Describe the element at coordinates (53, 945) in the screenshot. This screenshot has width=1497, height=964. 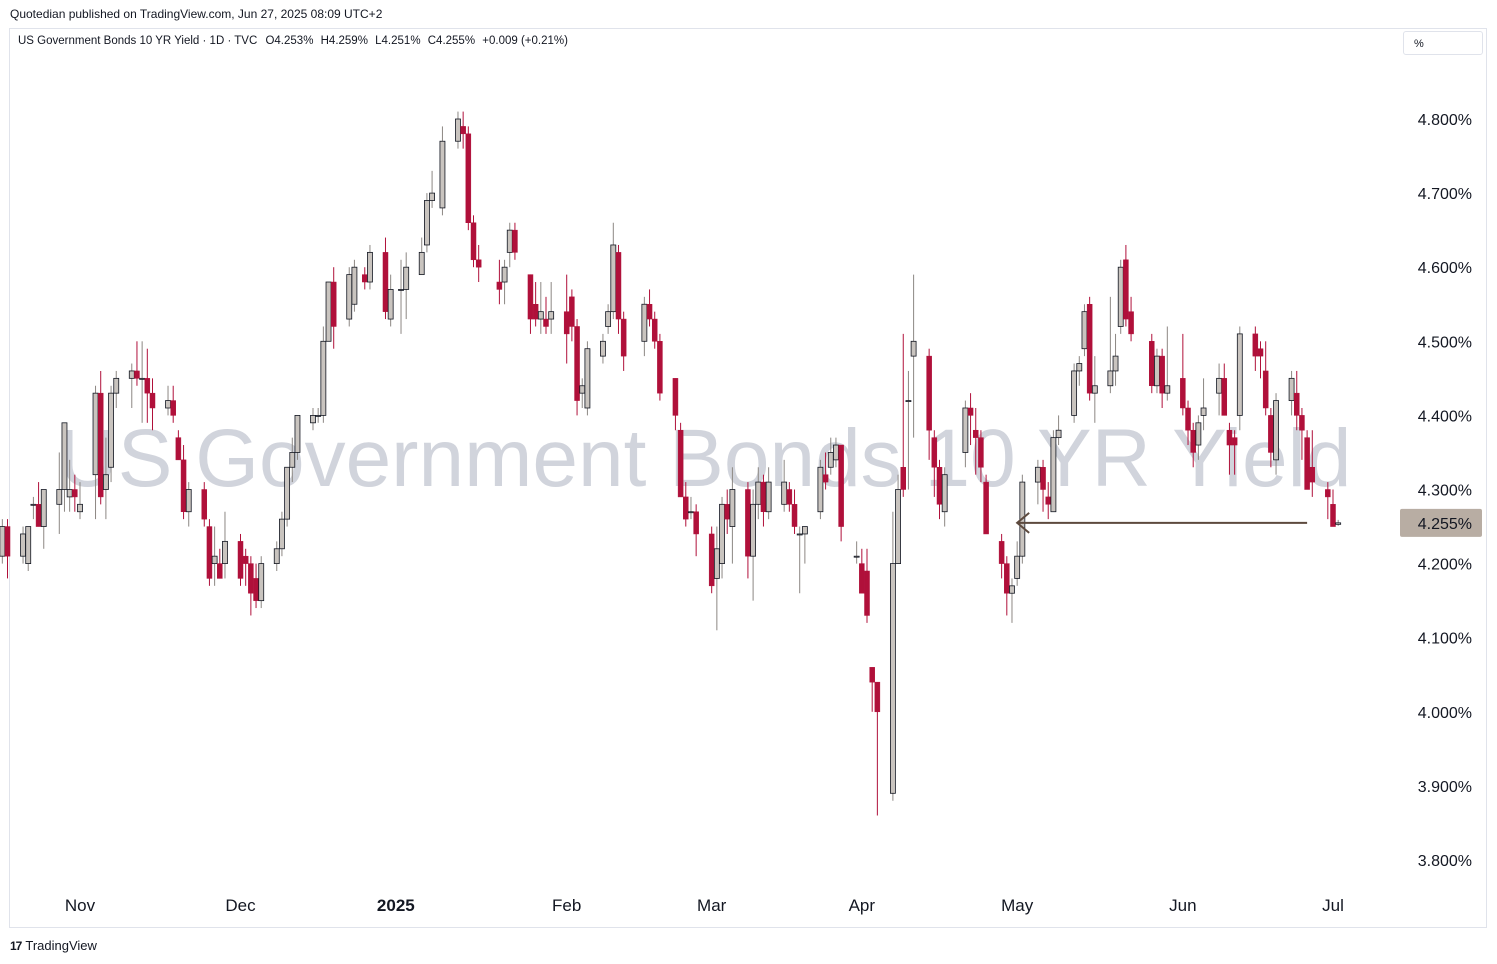
I see `tradingview-logo: 17 TradingView` at that location.